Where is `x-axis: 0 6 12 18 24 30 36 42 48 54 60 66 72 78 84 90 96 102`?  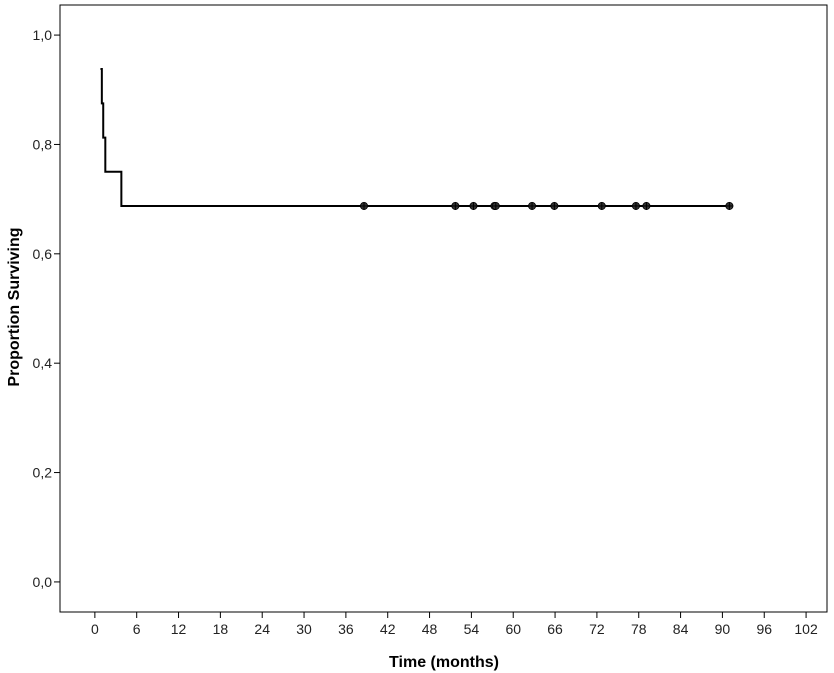
x-axis: 0 6 12 18 24 30 36 42 48 54 60 66 72 78 84 90 96 102 is located at coordinates (454, 624).